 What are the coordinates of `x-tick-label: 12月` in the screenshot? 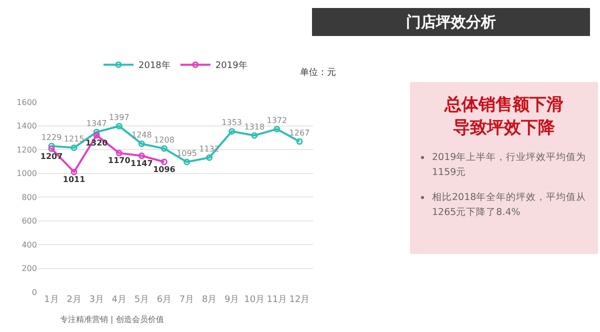 It's located at (299, 300).